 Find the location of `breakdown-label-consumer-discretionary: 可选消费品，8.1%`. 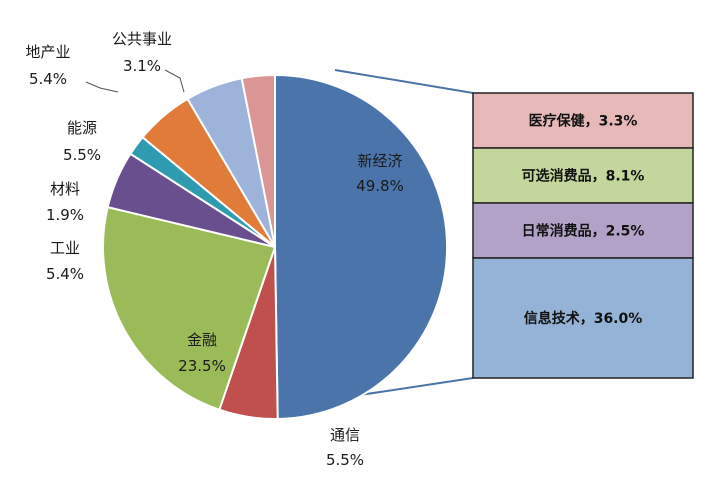

breakdown-label-consumer-discretionary: 可选消费品，8.1% is located at coordinates (583, 176).